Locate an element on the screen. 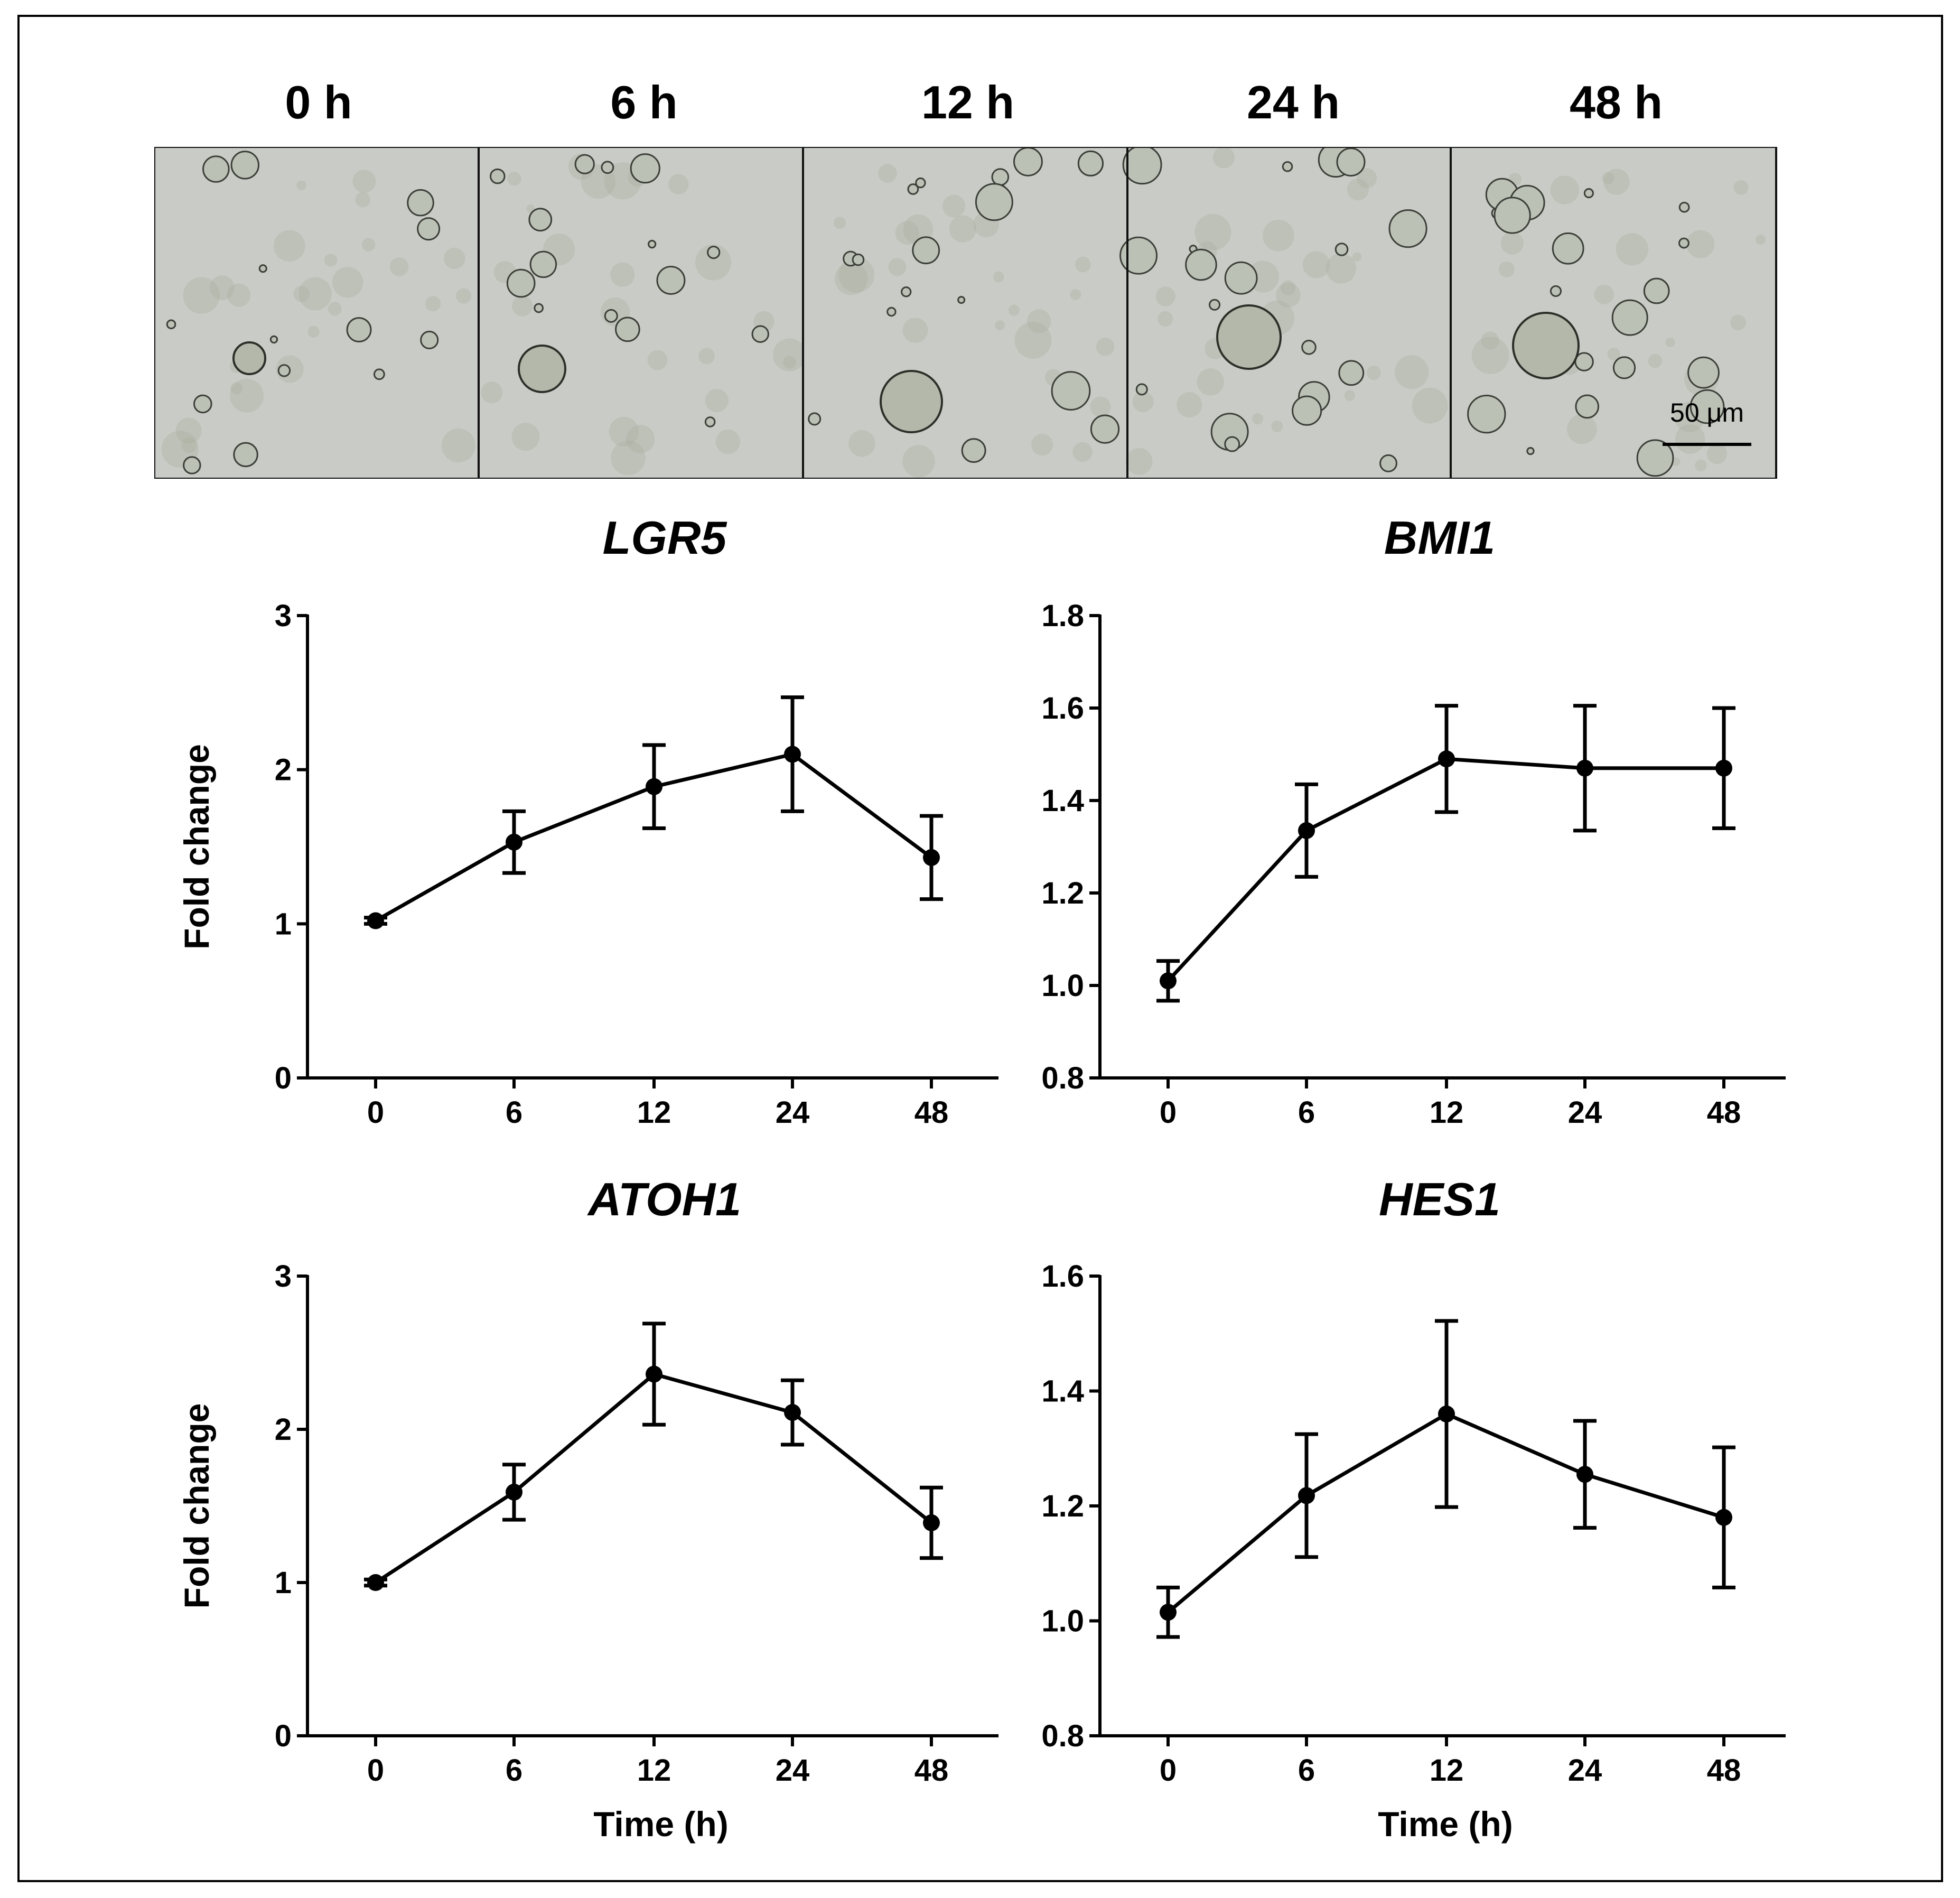 The height and width of the screenshot is (1898, 1960). micrograph-border is located at coordinates (1613, 313).